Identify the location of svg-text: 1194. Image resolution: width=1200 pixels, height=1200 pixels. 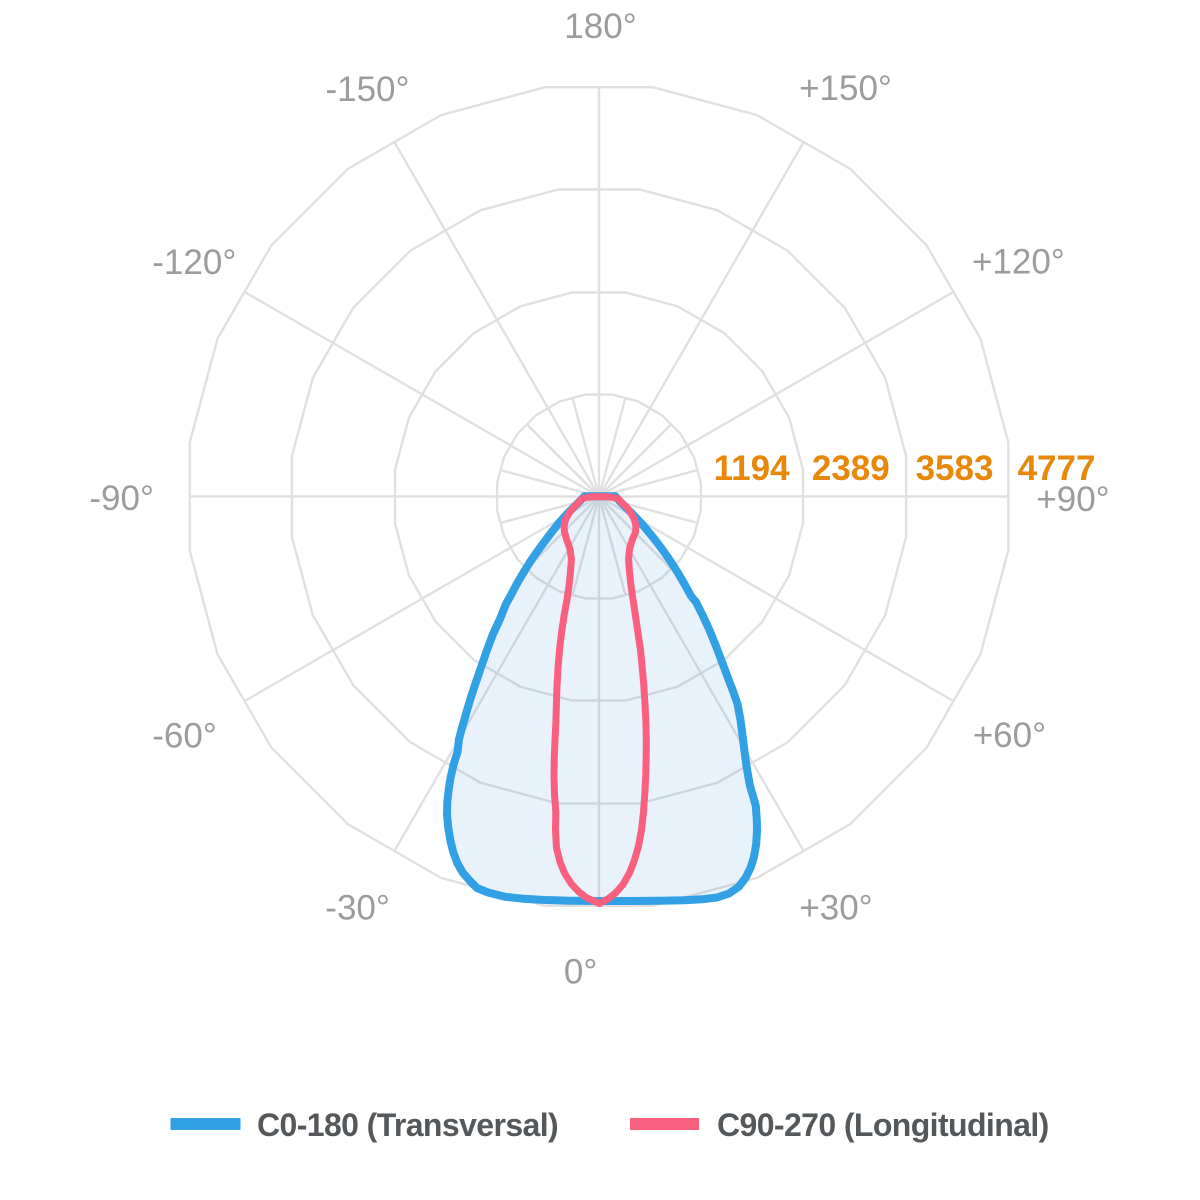
(752, 468).